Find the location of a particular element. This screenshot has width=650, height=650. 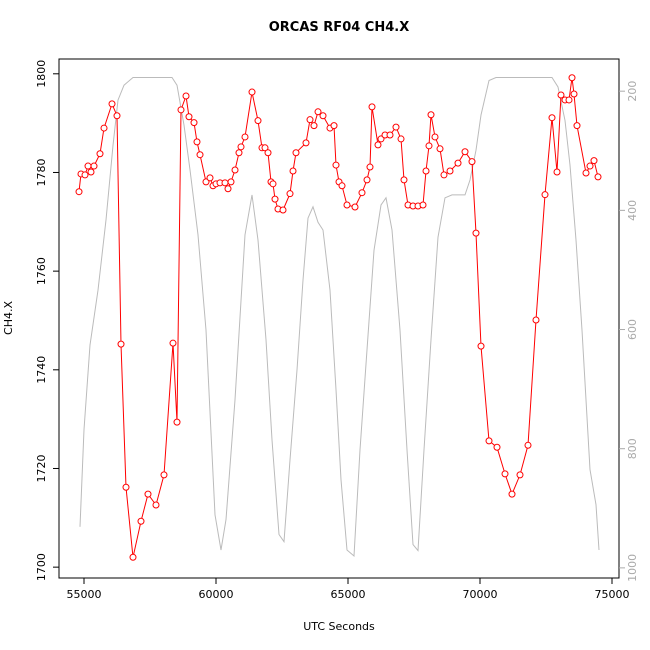

y2-tick-label: 800 is located at coordinates (632, 448).